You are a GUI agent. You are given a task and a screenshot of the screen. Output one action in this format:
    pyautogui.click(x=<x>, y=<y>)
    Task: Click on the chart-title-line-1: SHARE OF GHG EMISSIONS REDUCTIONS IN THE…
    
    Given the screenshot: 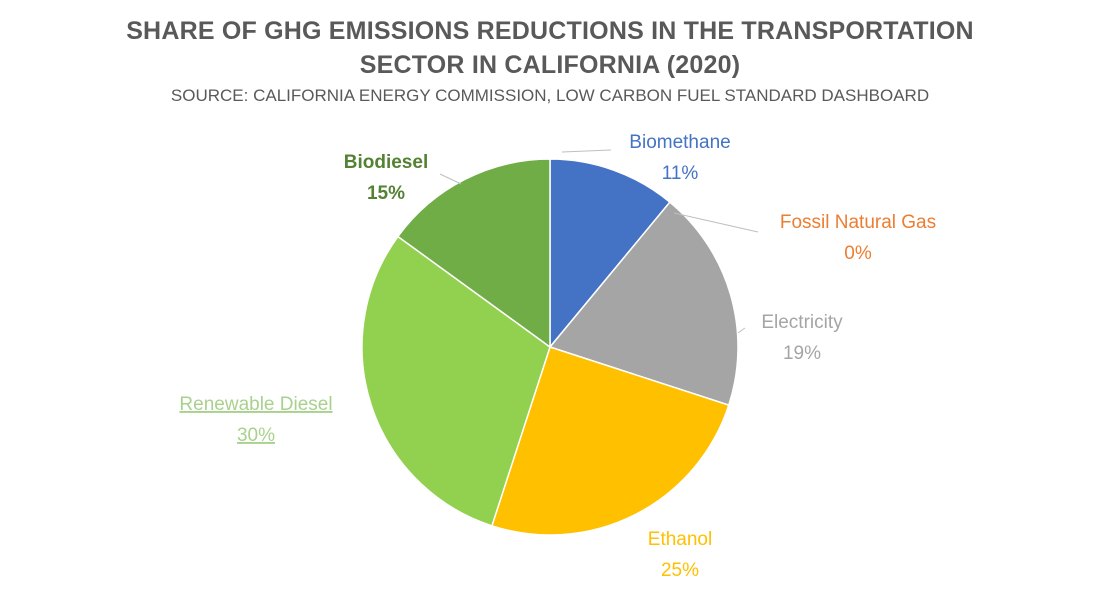 What is the action you would take?
    pyautogui.click(x=550, y=31)
    